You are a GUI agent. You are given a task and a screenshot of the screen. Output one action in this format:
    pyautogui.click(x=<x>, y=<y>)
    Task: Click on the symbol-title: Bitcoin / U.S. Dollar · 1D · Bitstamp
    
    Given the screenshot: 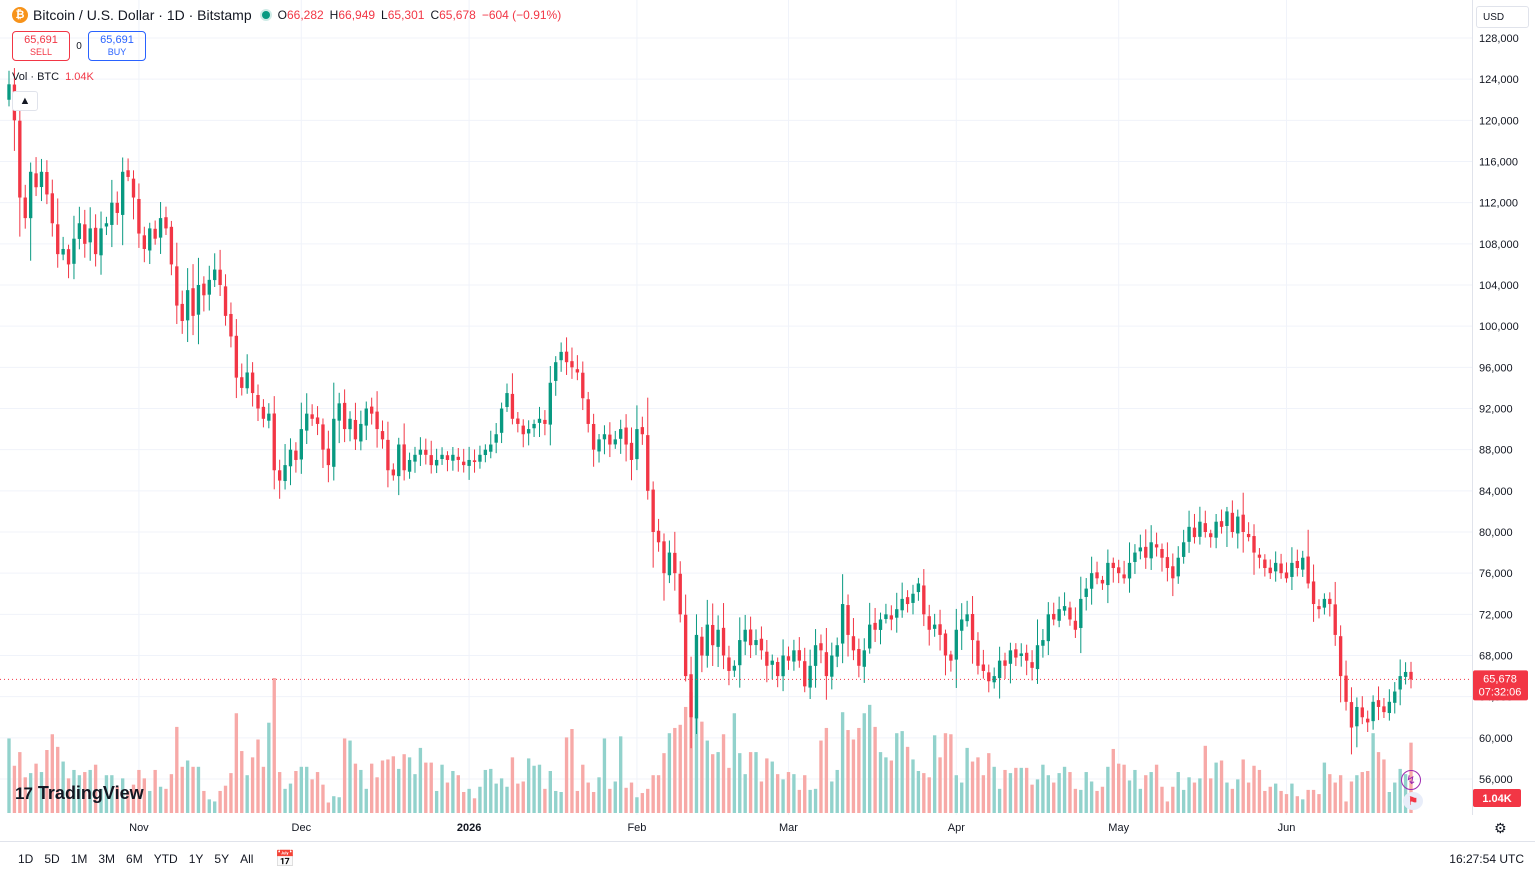 What is the action you would take?
    pyautogui.click(x=142, y=15)
    